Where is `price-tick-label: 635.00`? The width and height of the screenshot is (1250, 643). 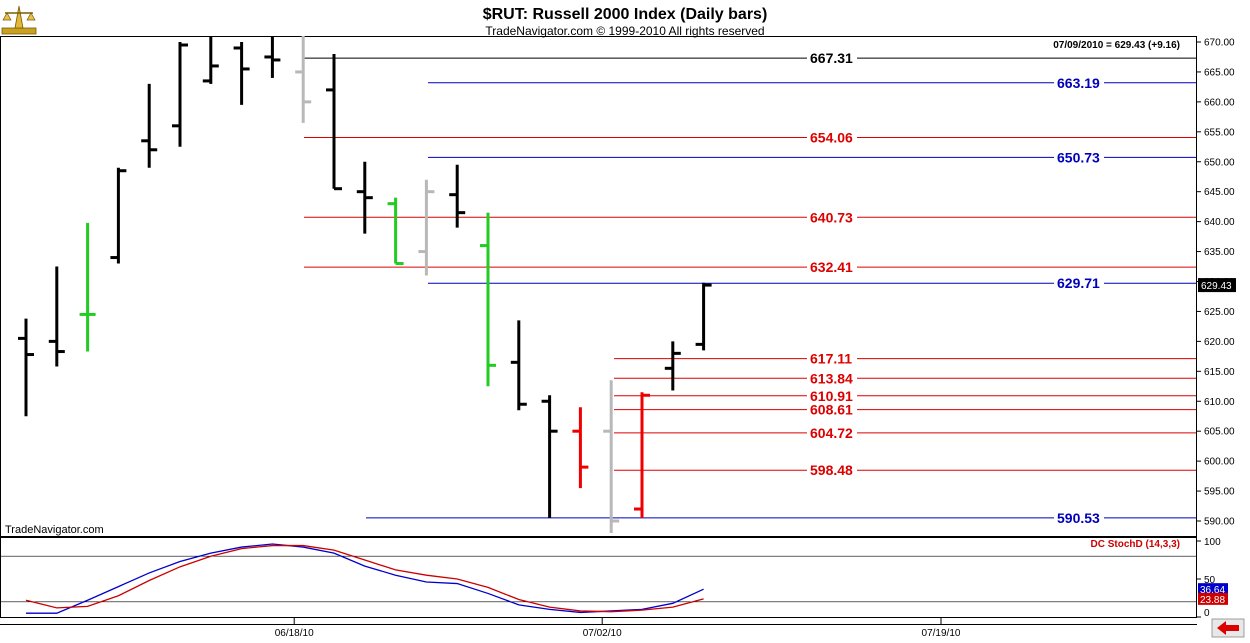 price-tick-label: 635.00 is located at coordinates (1219, 252).